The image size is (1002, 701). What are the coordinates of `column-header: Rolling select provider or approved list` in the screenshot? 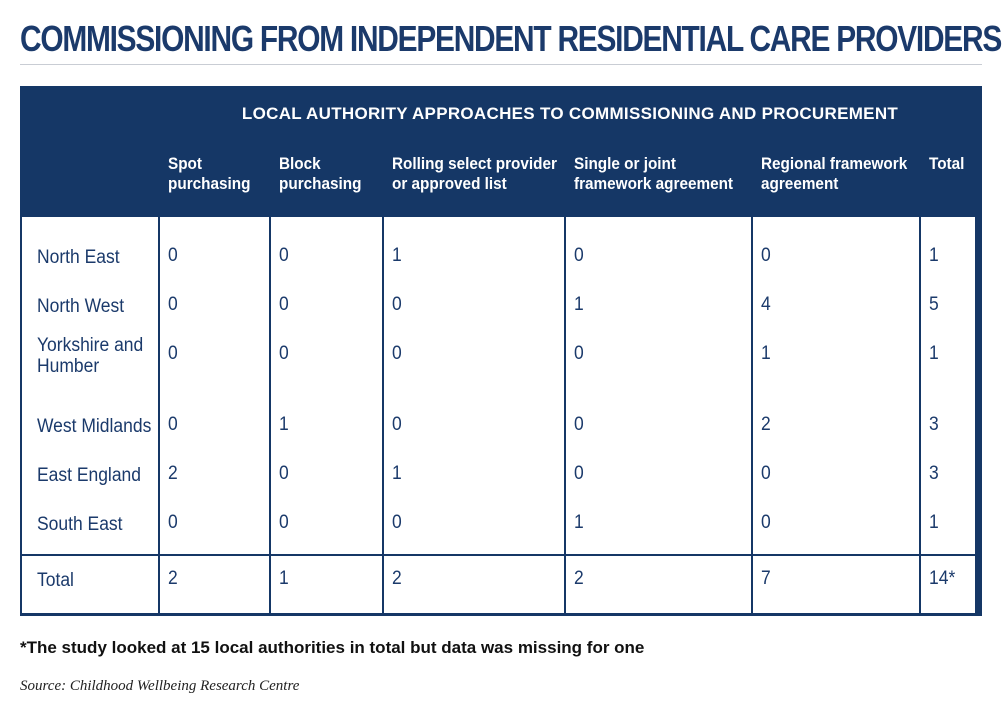 It's located at (474, 174).